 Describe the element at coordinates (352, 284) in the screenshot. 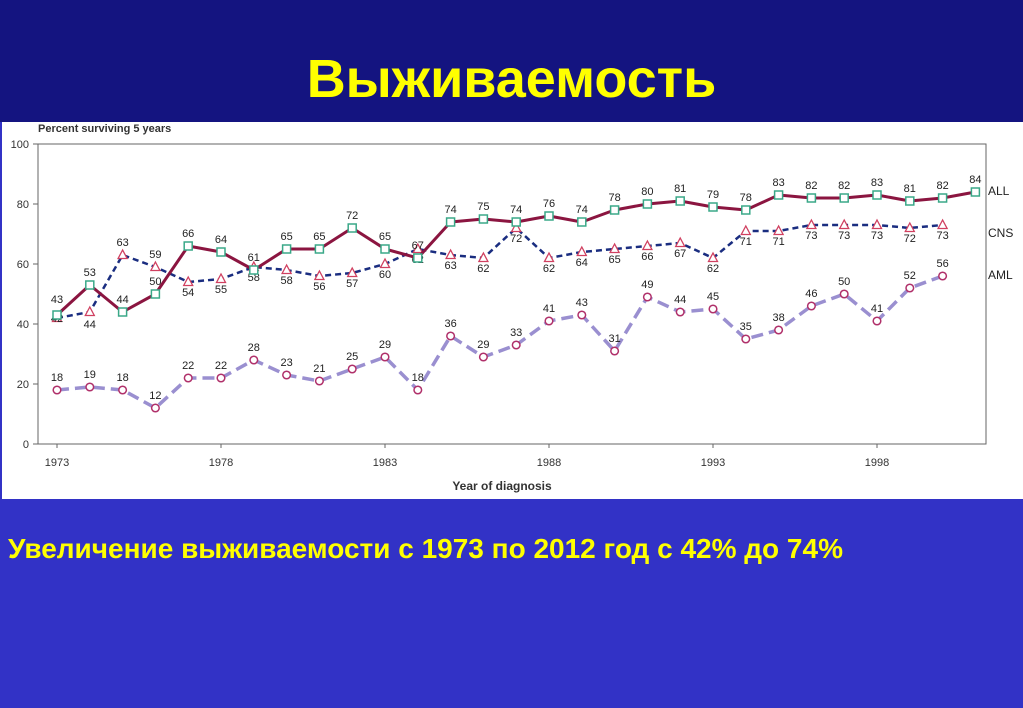

I see `cns-data-label: 57` at that location.